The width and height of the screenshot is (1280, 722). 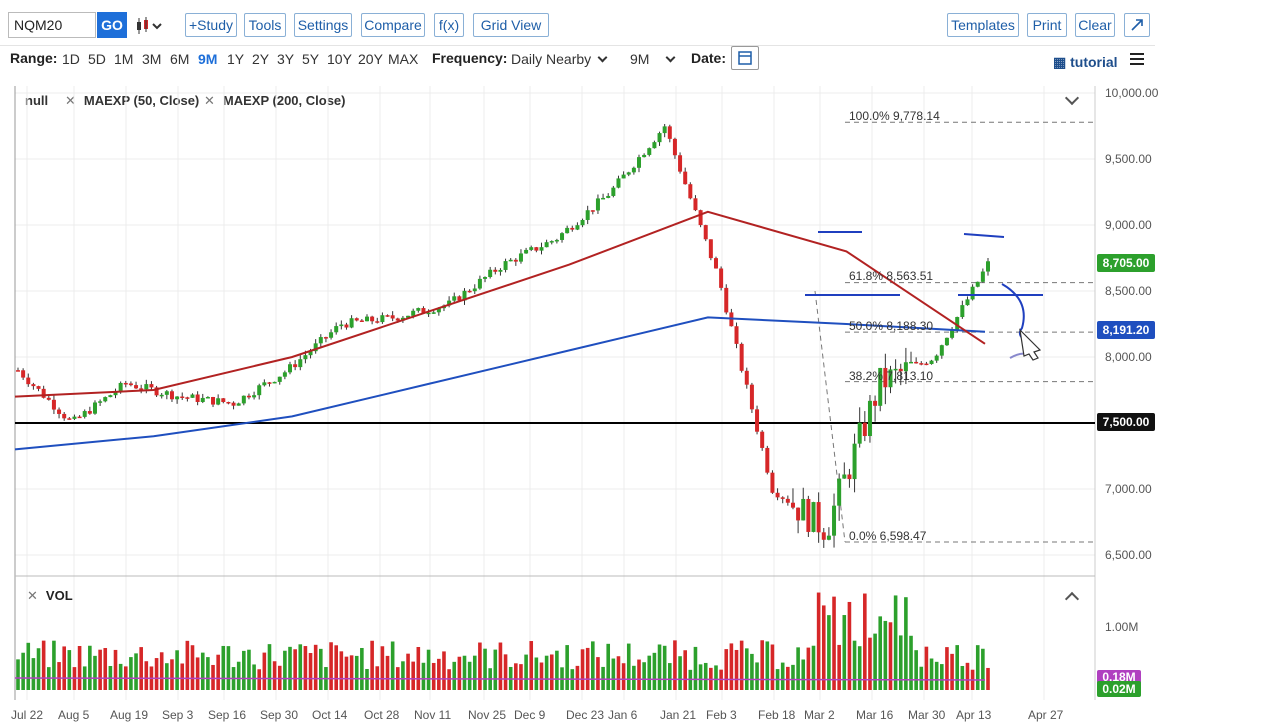 What do you see at coordinates (1128, 225) in the screenshot?
I see `y-tick: 9,000.00` at bounding box center [1128, 225].